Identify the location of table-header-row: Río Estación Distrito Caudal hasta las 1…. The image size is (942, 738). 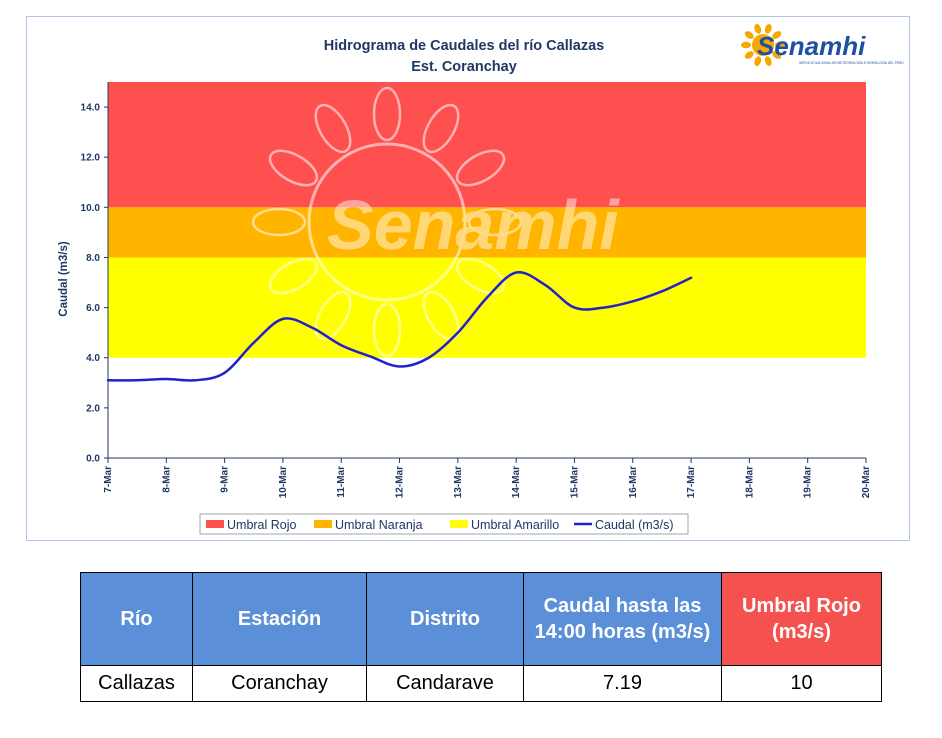
(481, 619).